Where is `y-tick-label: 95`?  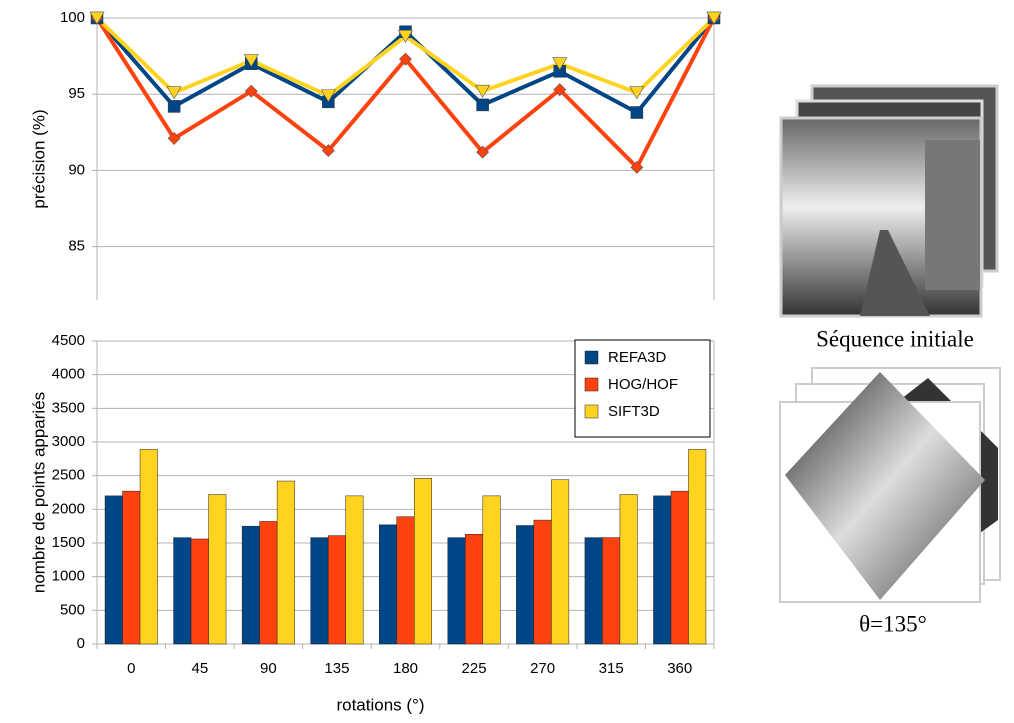
y-tick-label: 95 is located at coordinates (76, 93).